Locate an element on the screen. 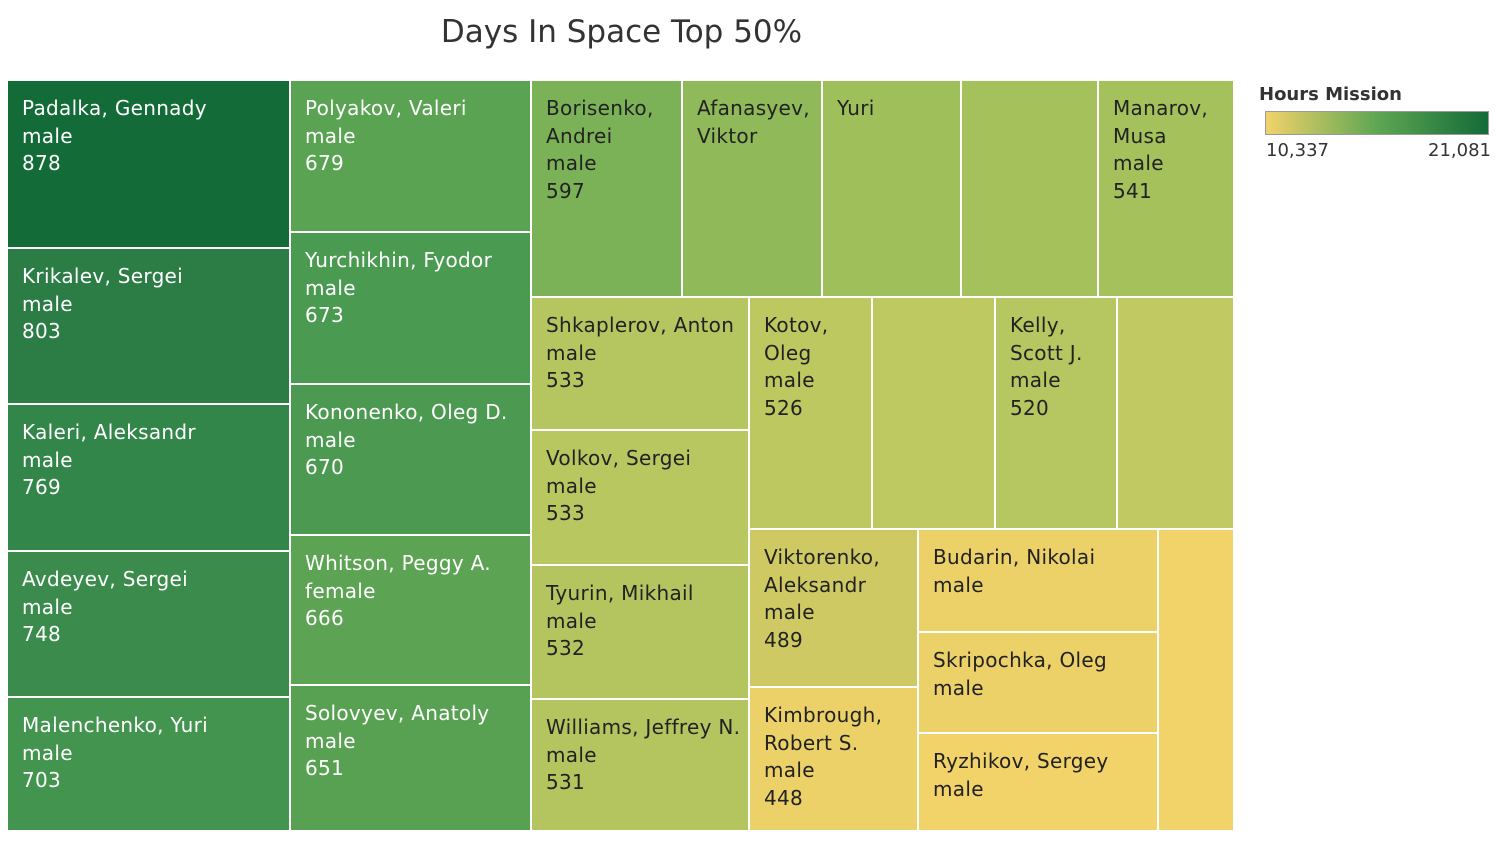 This screenshot has height=851, width=1499. treemap-label-line: Yuri is located at coordinates (856, 108).